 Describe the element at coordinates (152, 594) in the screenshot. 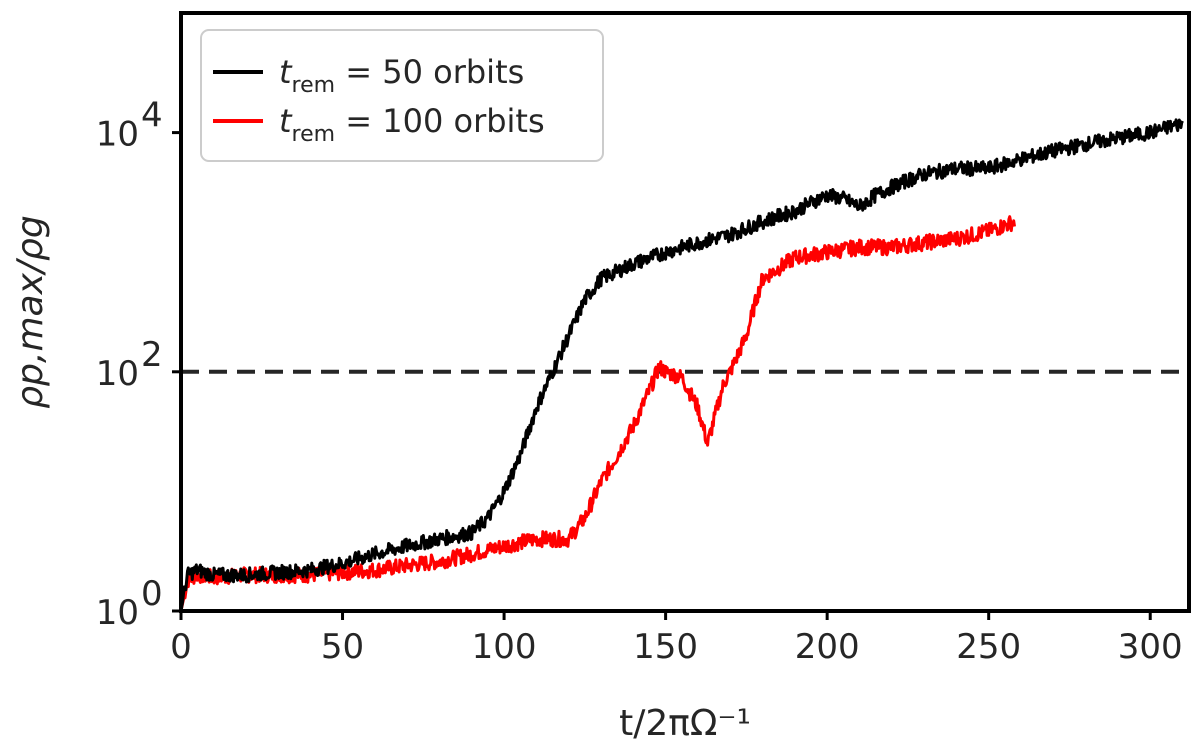

I see `y-tick-exponent: 0` at that location.